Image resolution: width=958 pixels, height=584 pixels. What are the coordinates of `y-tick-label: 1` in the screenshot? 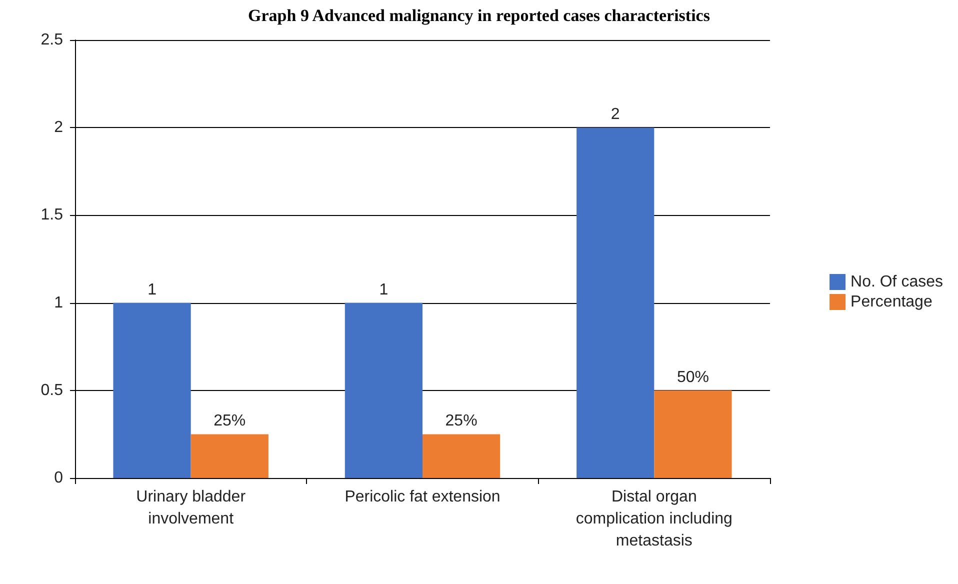 It's located at (59, 303).